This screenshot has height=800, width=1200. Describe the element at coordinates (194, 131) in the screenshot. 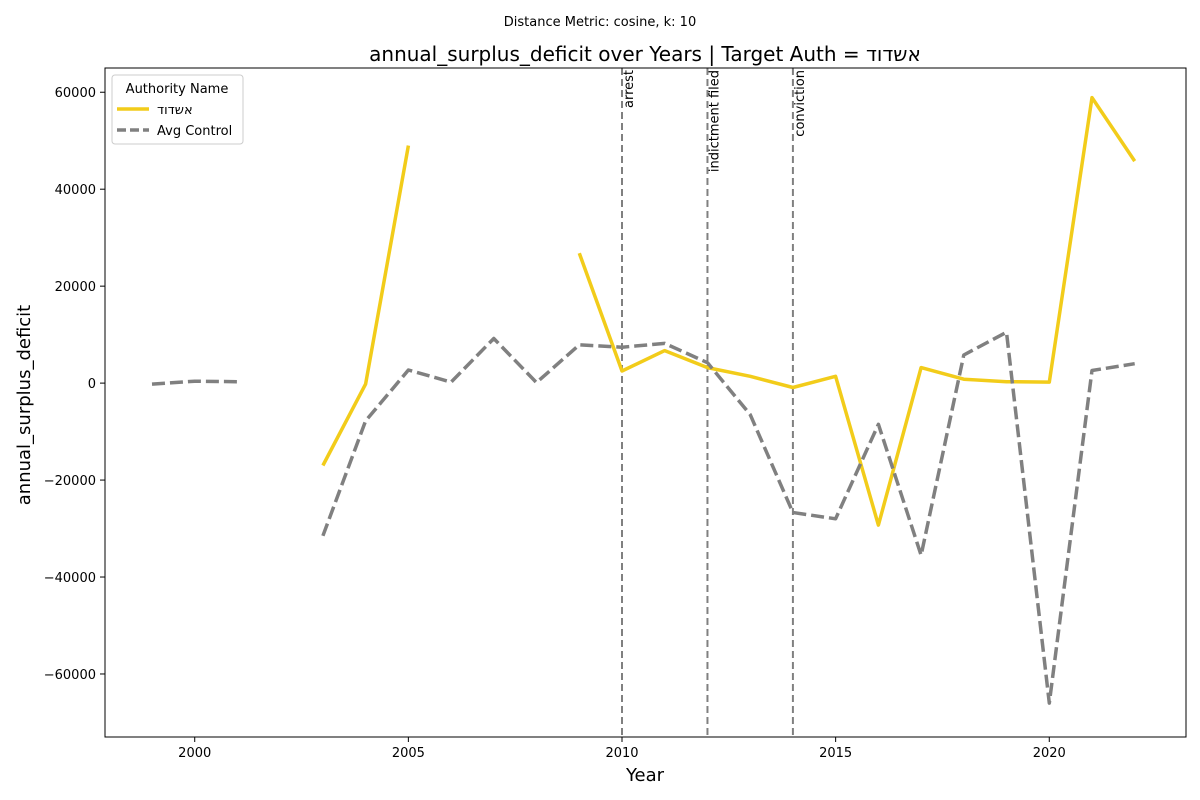

I see `legend-entry-label: Avg Control` at that location.